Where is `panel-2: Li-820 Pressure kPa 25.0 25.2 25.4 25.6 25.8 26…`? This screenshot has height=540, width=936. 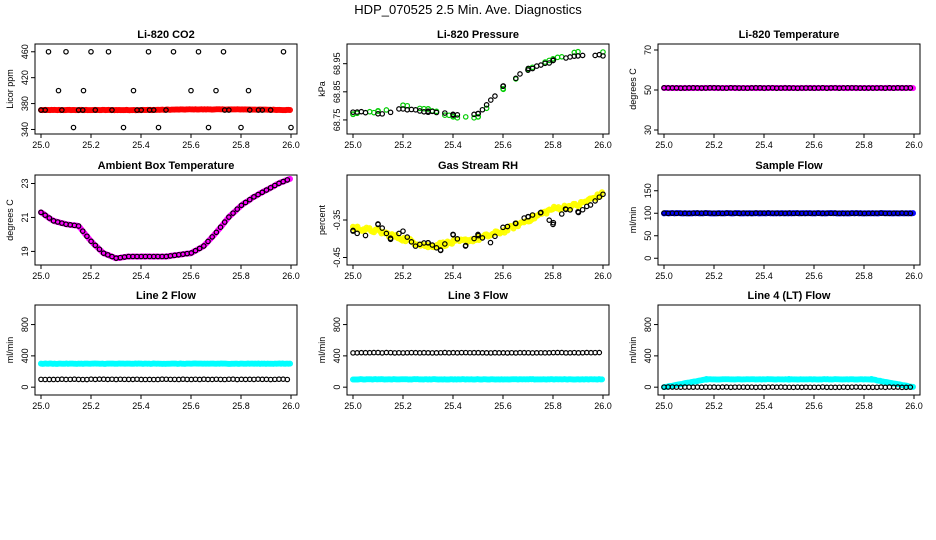 panel-2: Li-820 Pressure kPa 25.0 25.2 25.4 25.6 25.8 26… is located at coordinates (464, 89).